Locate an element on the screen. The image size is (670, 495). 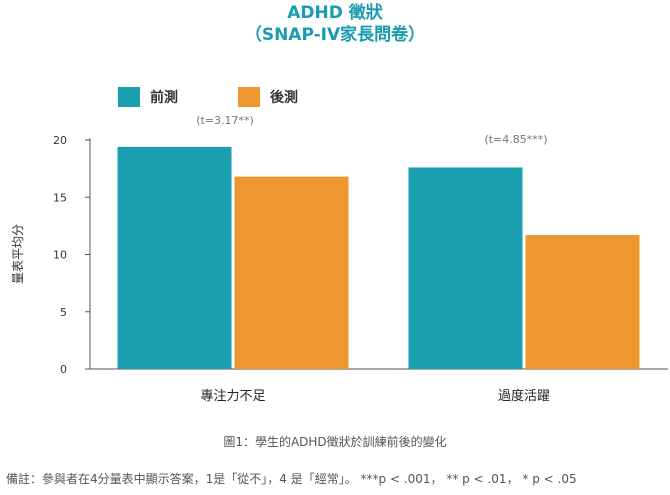
chart-subtitle: （SNAP-IV家長問卷） is located at coordinates (335, 35).